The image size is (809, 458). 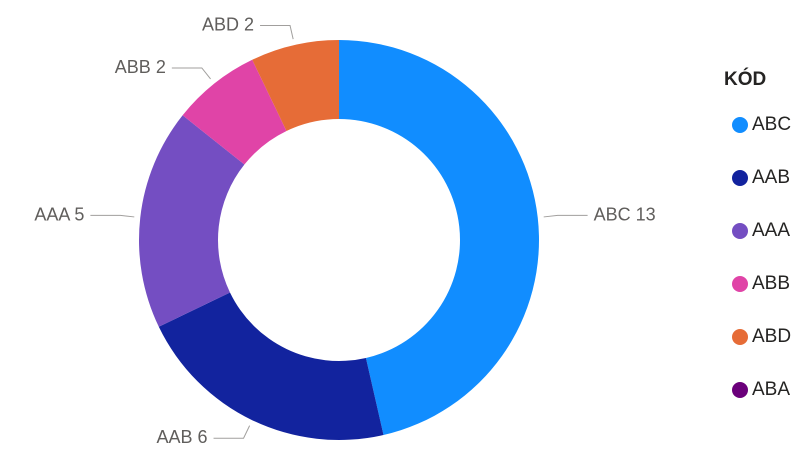 What do you see at coordinates (174, 437) in the screenshot?
I see `data-label-category: AAB` at bounding box center [174, 437].